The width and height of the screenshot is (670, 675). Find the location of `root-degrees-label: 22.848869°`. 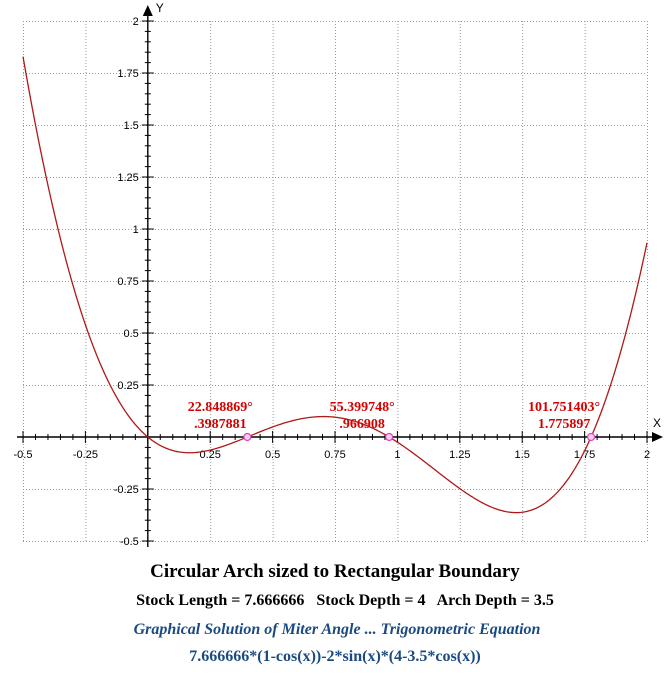

root-degrees-label: 22.848869° is located at coordinates (220, 407).